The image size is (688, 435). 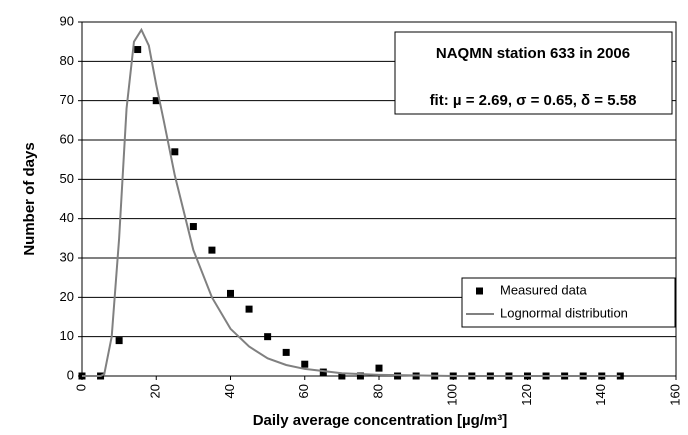 I want to click on y-tick-label: 70, so click(x=67, y=99).